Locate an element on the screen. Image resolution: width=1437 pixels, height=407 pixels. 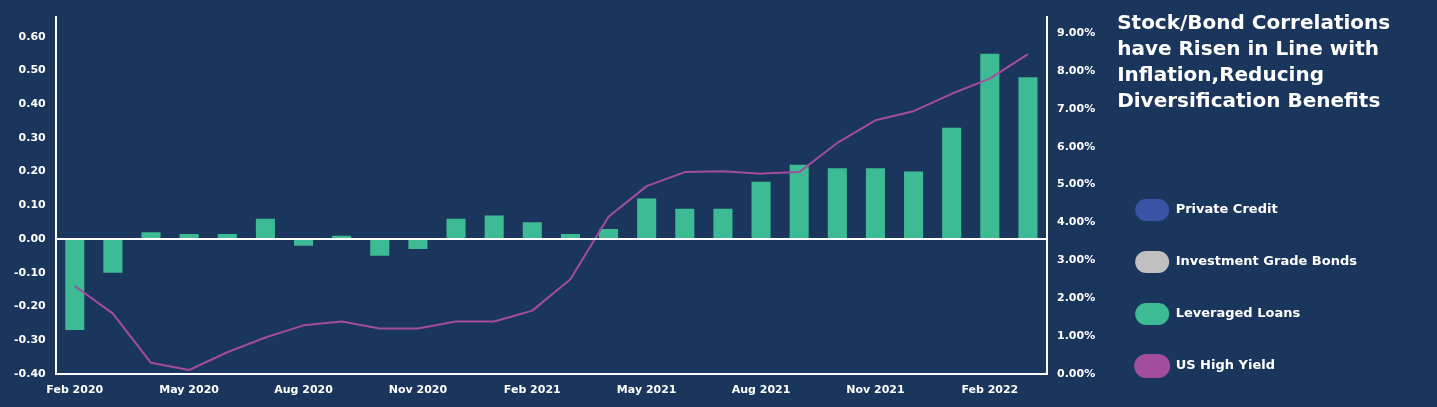
y2-tick-label: 0.00% is located at coordinates (1076, 373).